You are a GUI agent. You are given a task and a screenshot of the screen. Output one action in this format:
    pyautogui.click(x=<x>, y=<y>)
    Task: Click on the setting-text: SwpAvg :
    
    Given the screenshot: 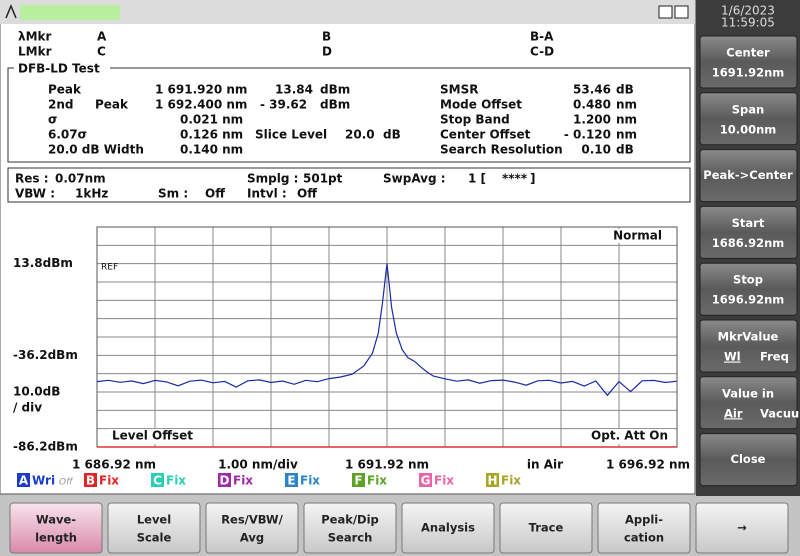 What is the action you would take?
    pyautogui.click(x=414, y=179)
    